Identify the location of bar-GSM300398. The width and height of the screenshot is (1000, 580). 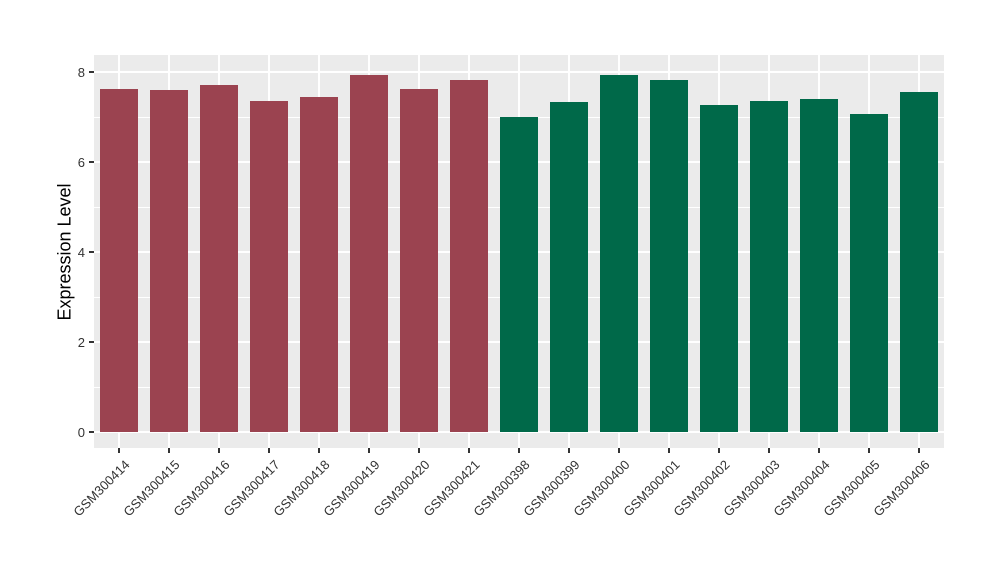
(519, 274).